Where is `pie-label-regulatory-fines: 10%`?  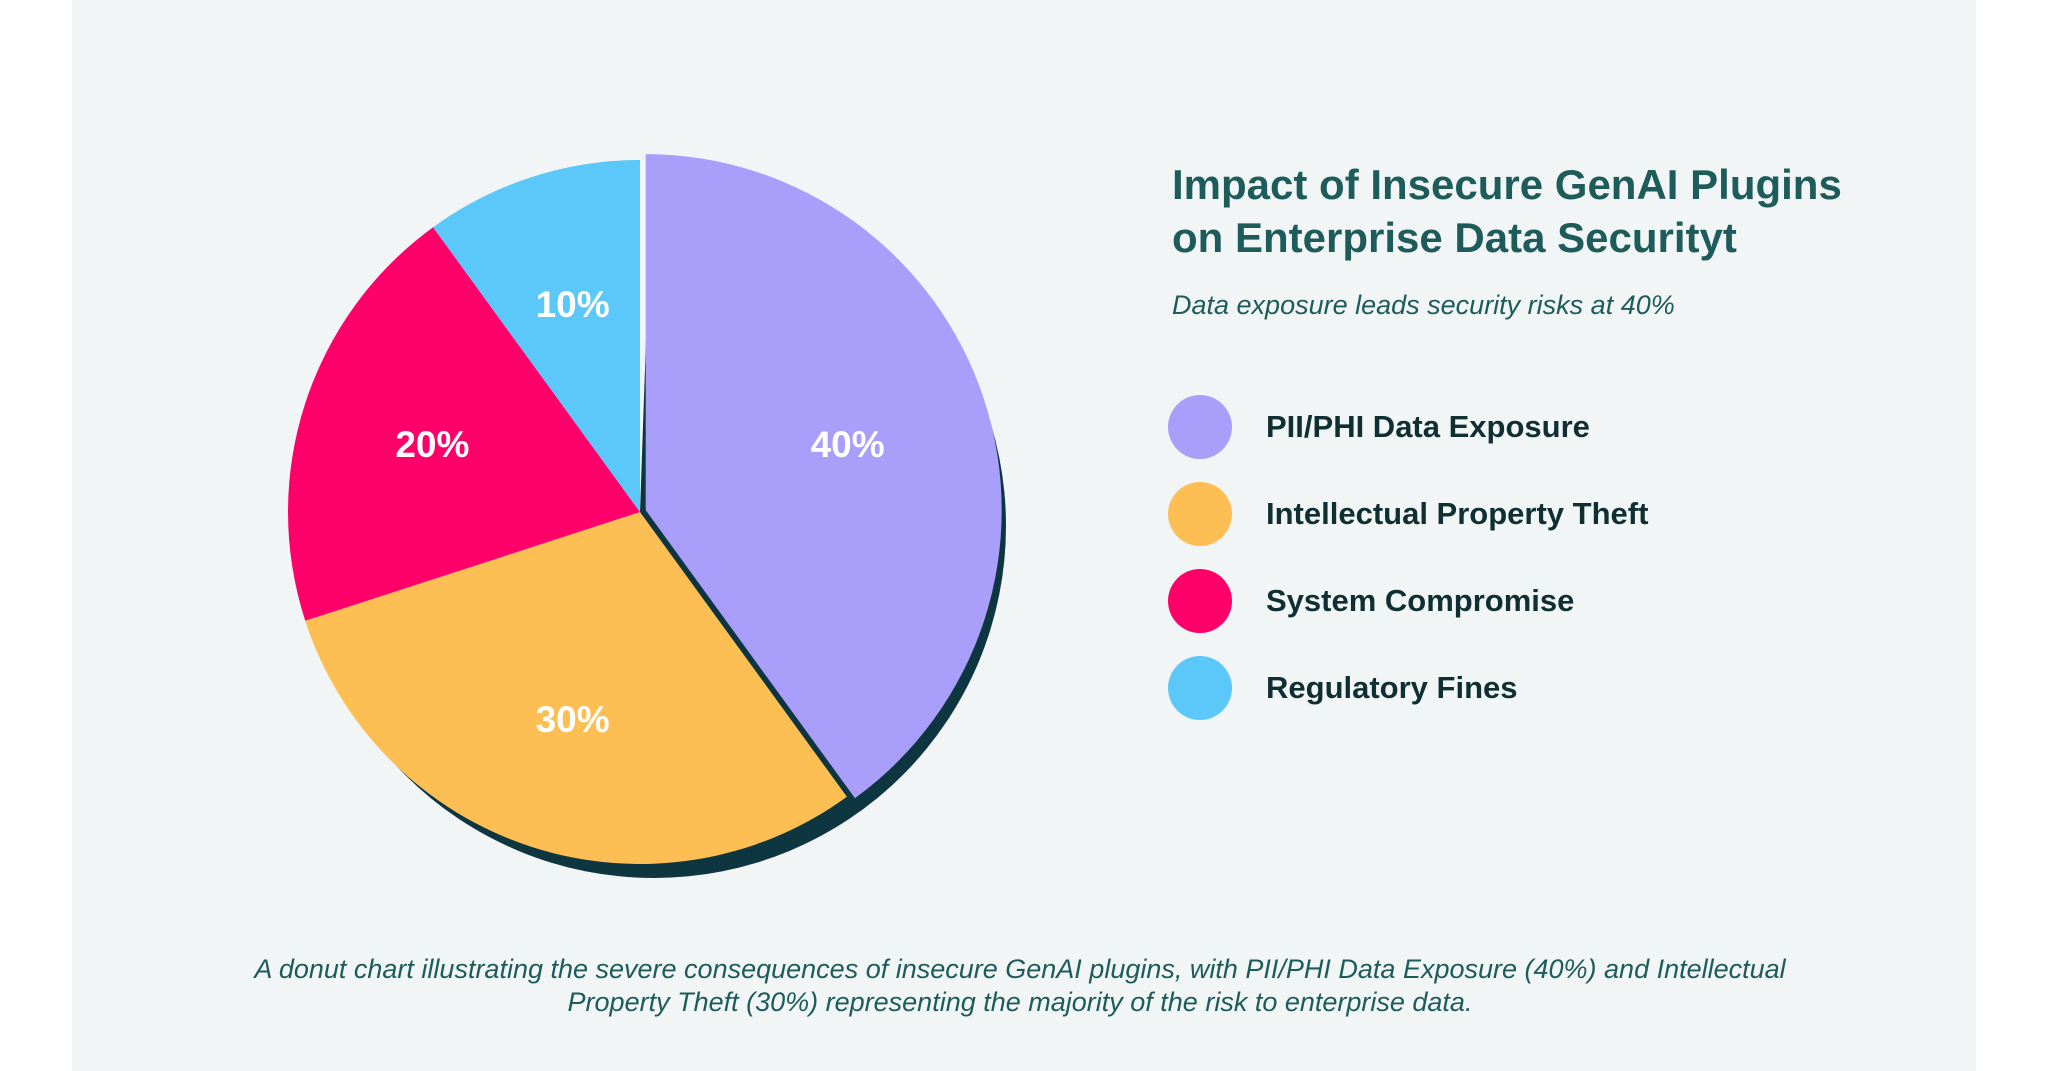 pie-label-regulatory-fines: 10% is located at coordinates (573, 304).